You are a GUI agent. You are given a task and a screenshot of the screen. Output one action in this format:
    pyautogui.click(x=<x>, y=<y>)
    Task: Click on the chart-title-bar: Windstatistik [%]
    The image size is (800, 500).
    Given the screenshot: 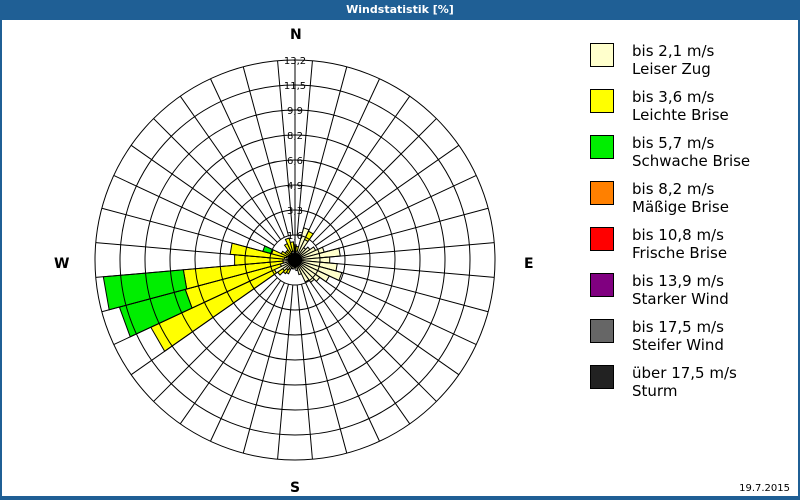 What is the action you would take?
    pyautogui.click(x=400, y=10)
    